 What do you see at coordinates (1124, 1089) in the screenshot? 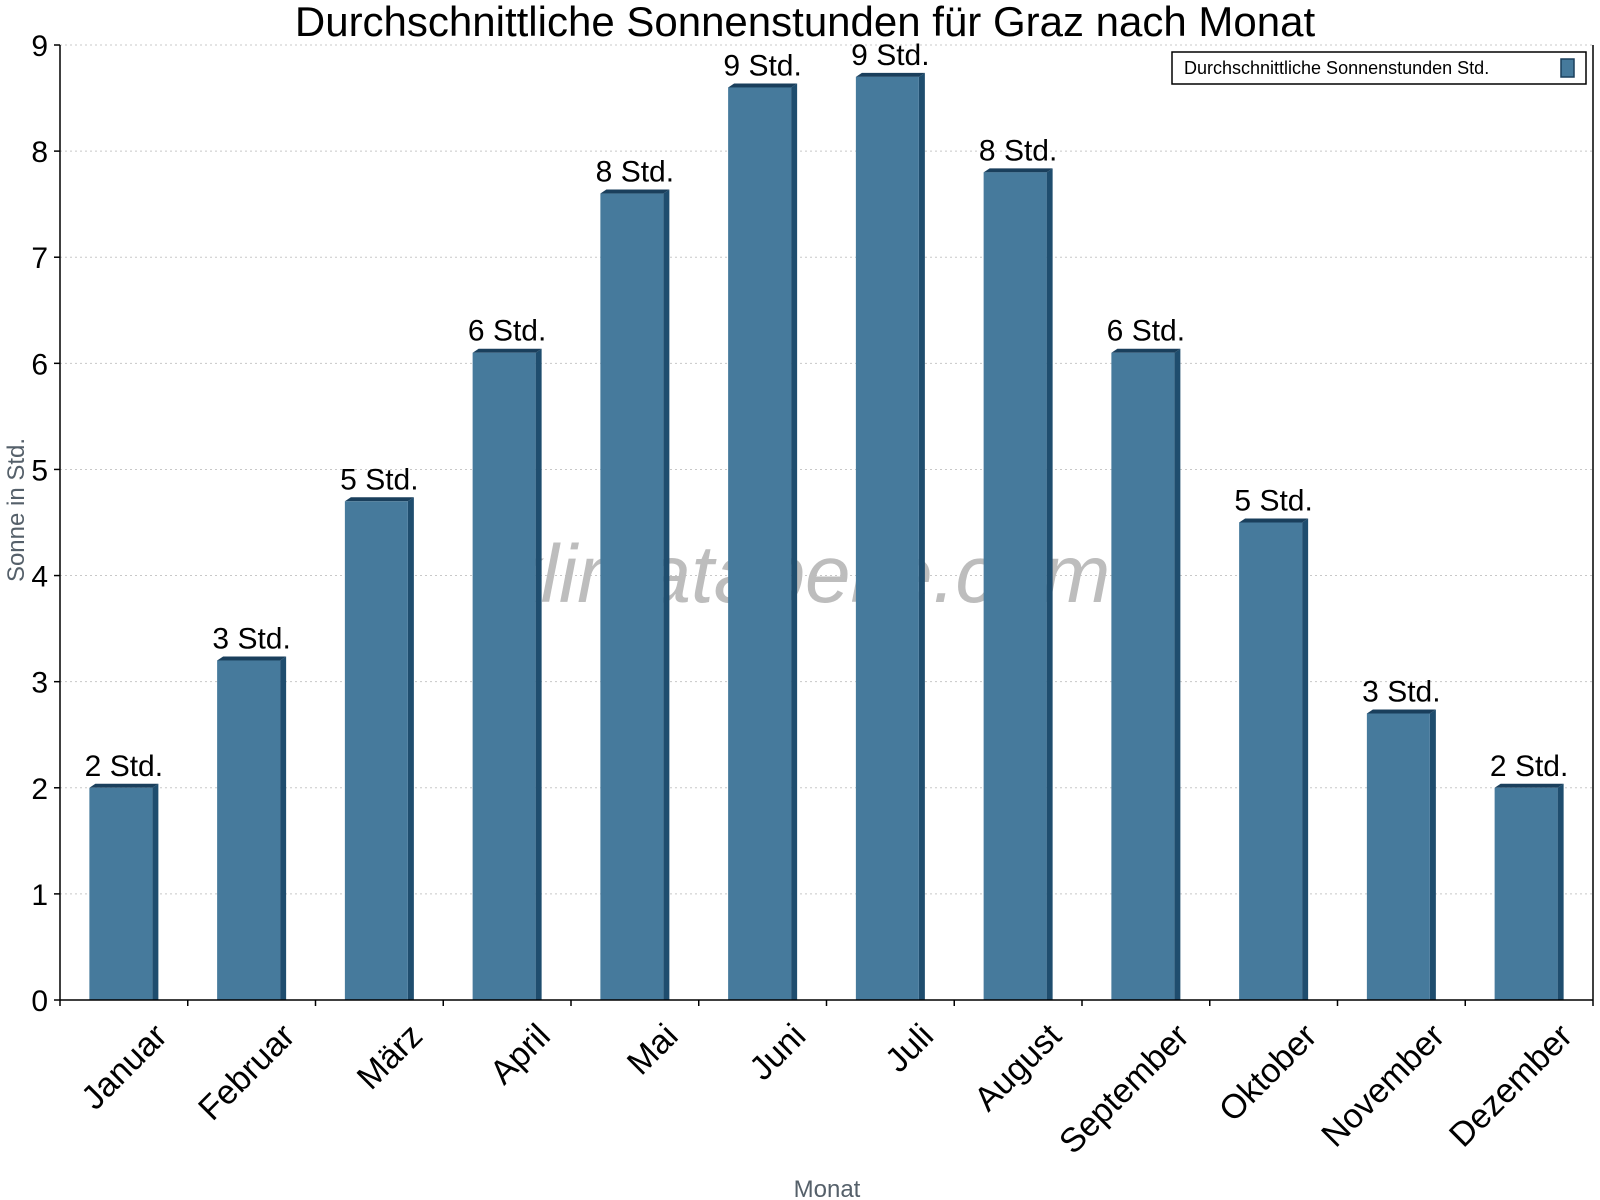
I see `x-tick-label: September` at bounding box center [1124, 1089].